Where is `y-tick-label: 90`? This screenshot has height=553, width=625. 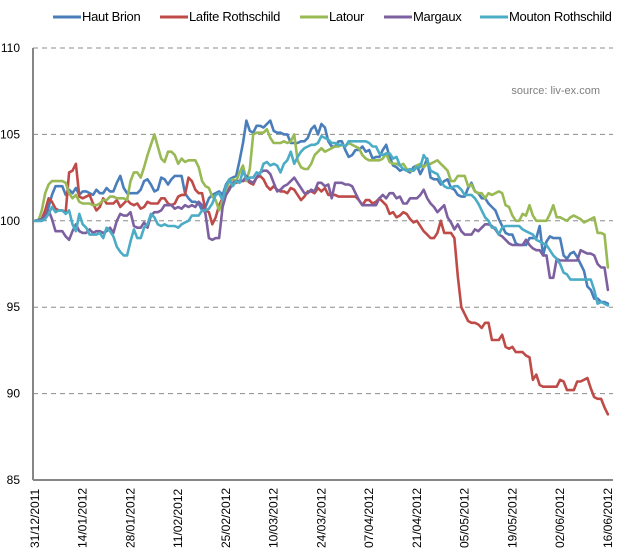 y-tick-label: 90 is located at coordinates (14, 394).